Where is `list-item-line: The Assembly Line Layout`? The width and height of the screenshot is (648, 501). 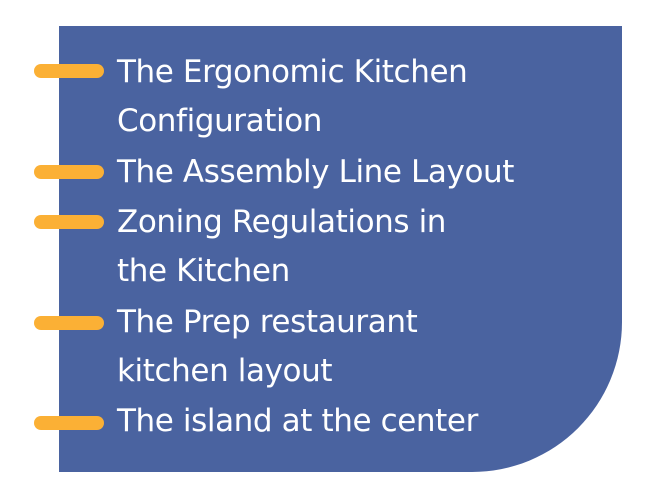
list-item-line: The Assembly Line Layout is located at coordinates (316, 172).